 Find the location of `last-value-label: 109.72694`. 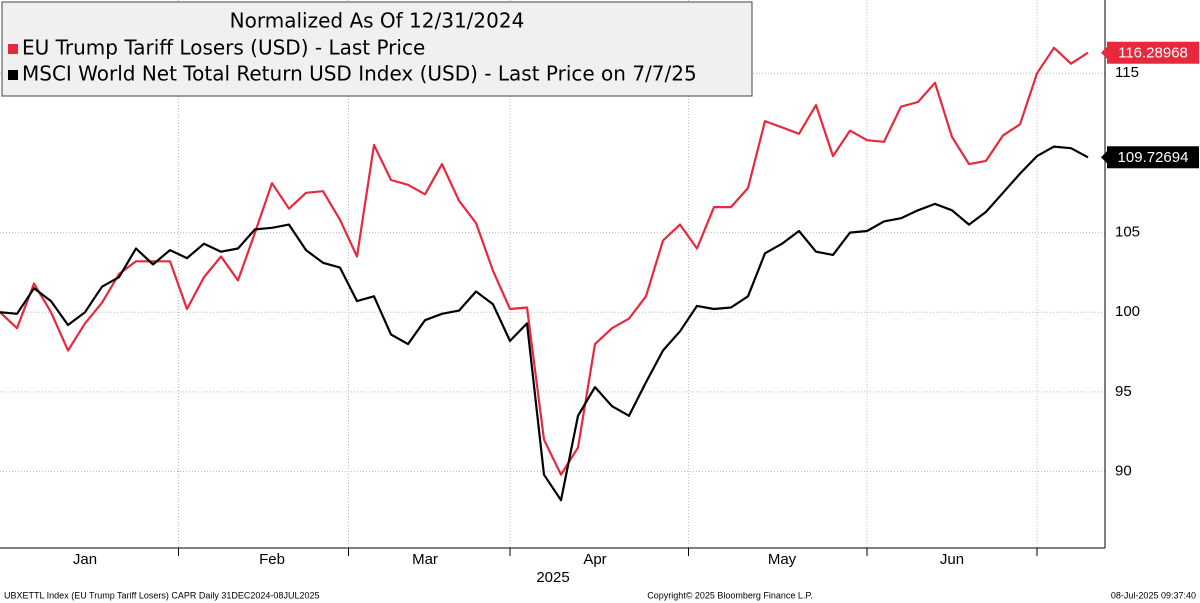

last-value-label: 109.72694 is located at coordinates (1153, 157).